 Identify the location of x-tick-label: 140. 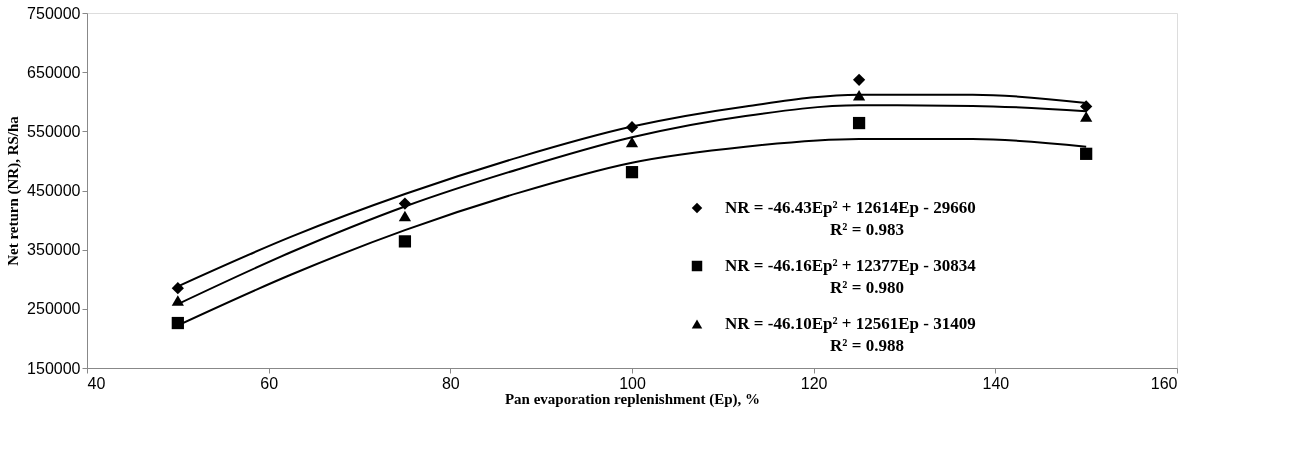
(996, 383).